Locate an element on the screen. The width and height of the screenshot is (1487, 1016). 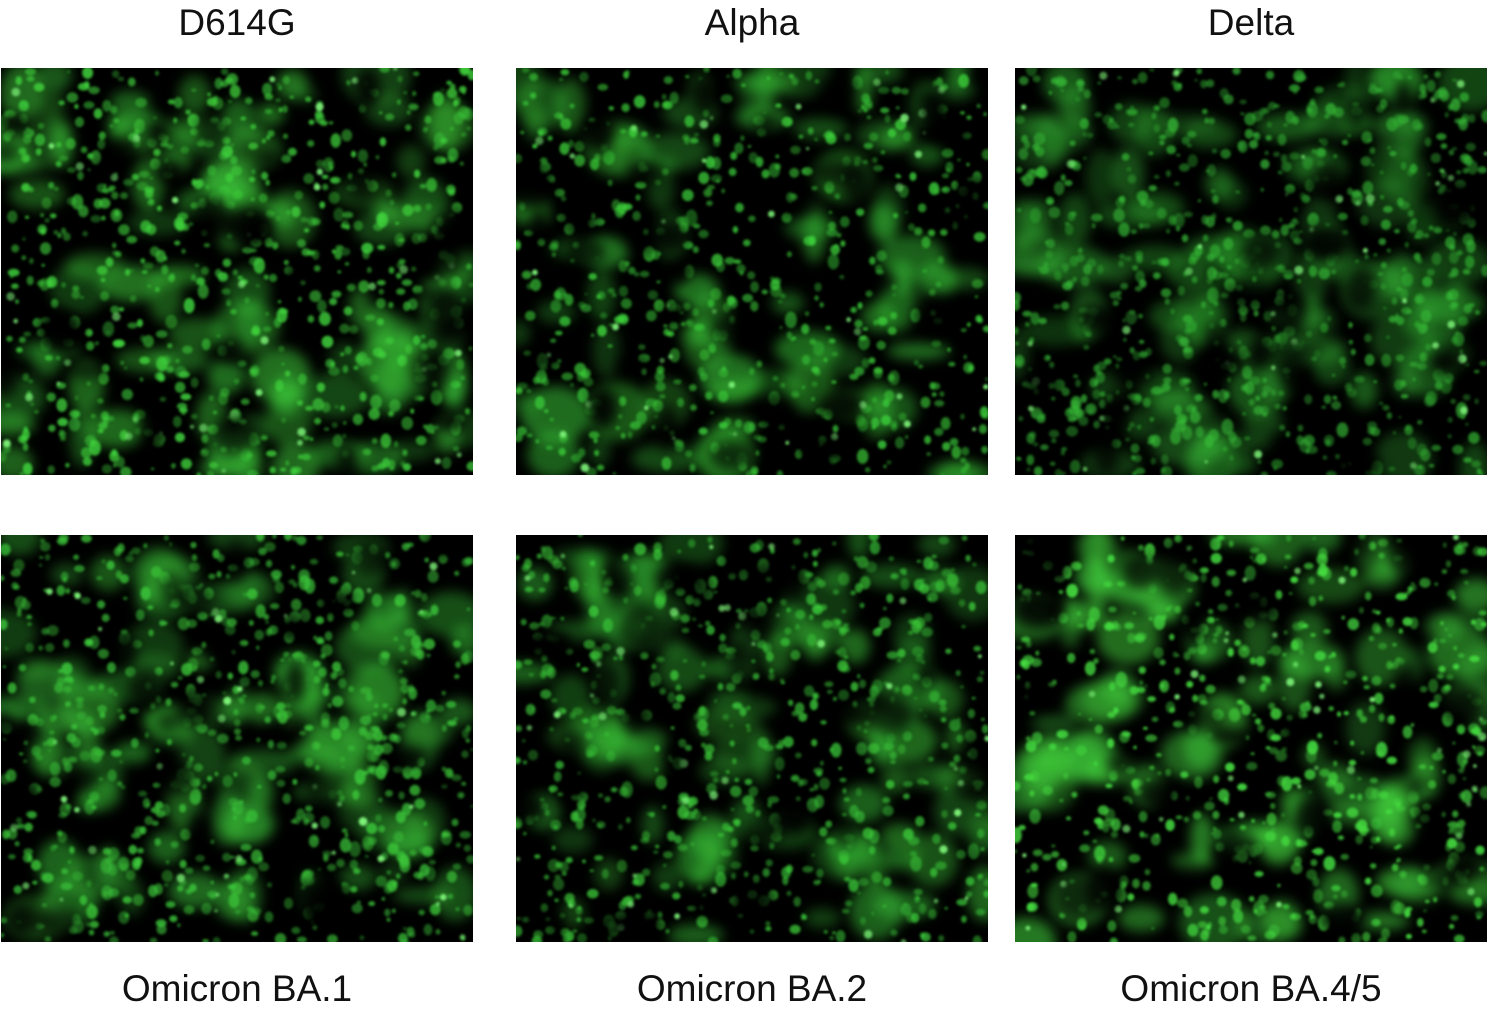
micrograph-omicron-ba1 is located at coordinates (237, 738).